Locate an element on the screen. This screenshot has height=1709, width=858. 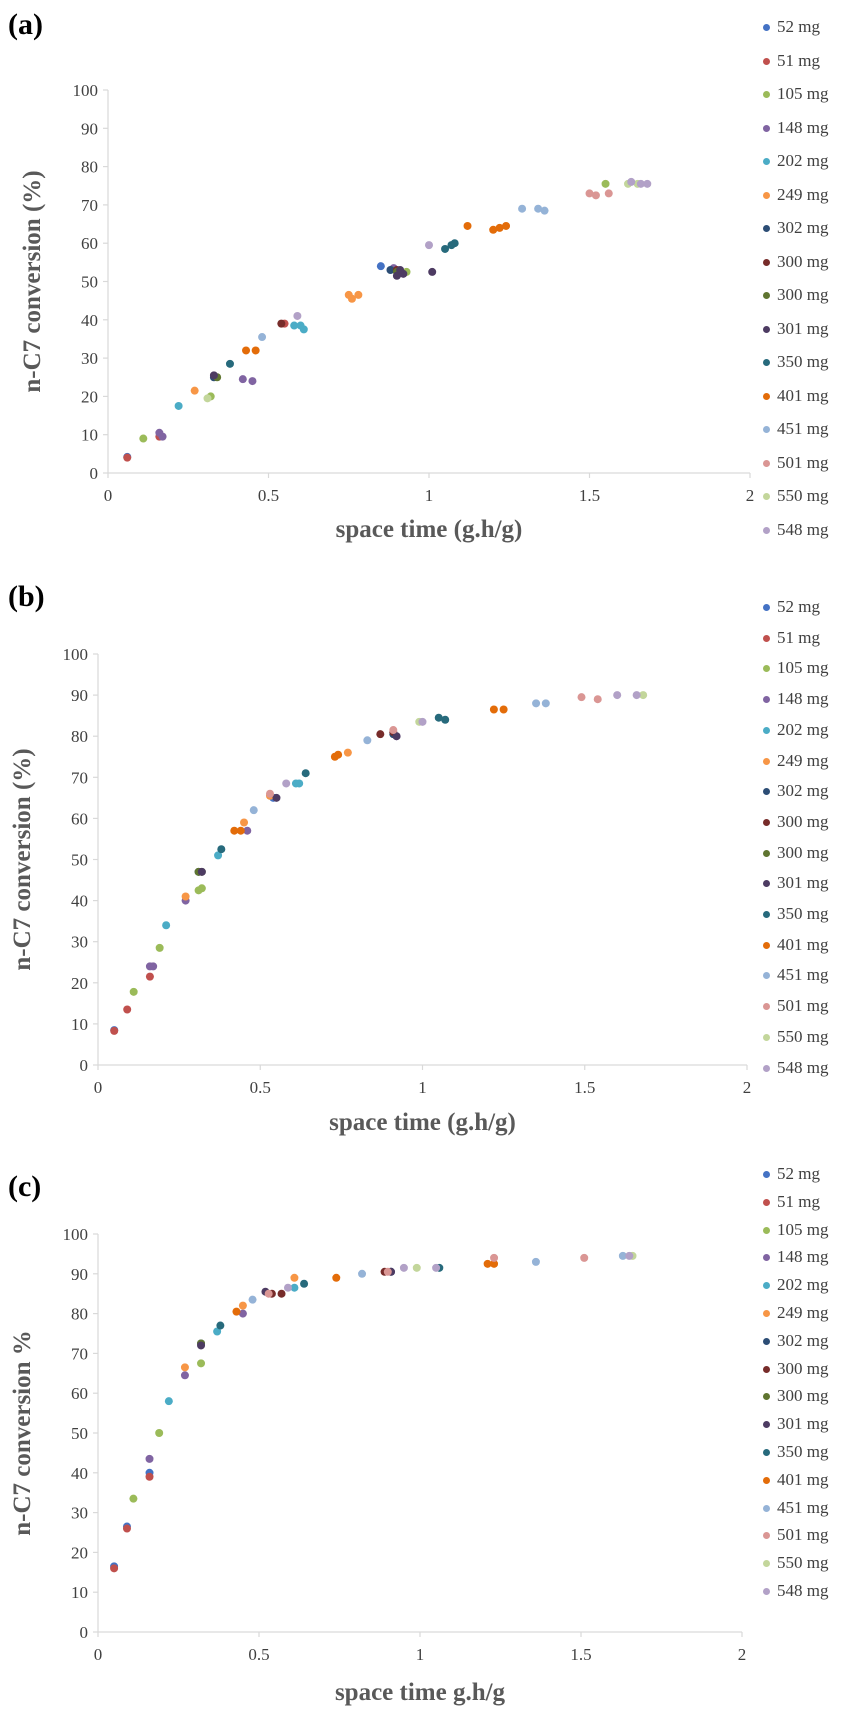
legend-label: 202 mg is located at coordinates (803, 729).